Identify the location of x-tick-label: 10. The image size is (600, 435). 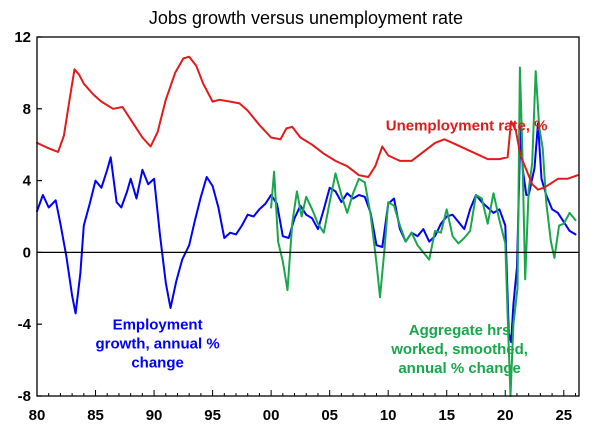
(388, 415).